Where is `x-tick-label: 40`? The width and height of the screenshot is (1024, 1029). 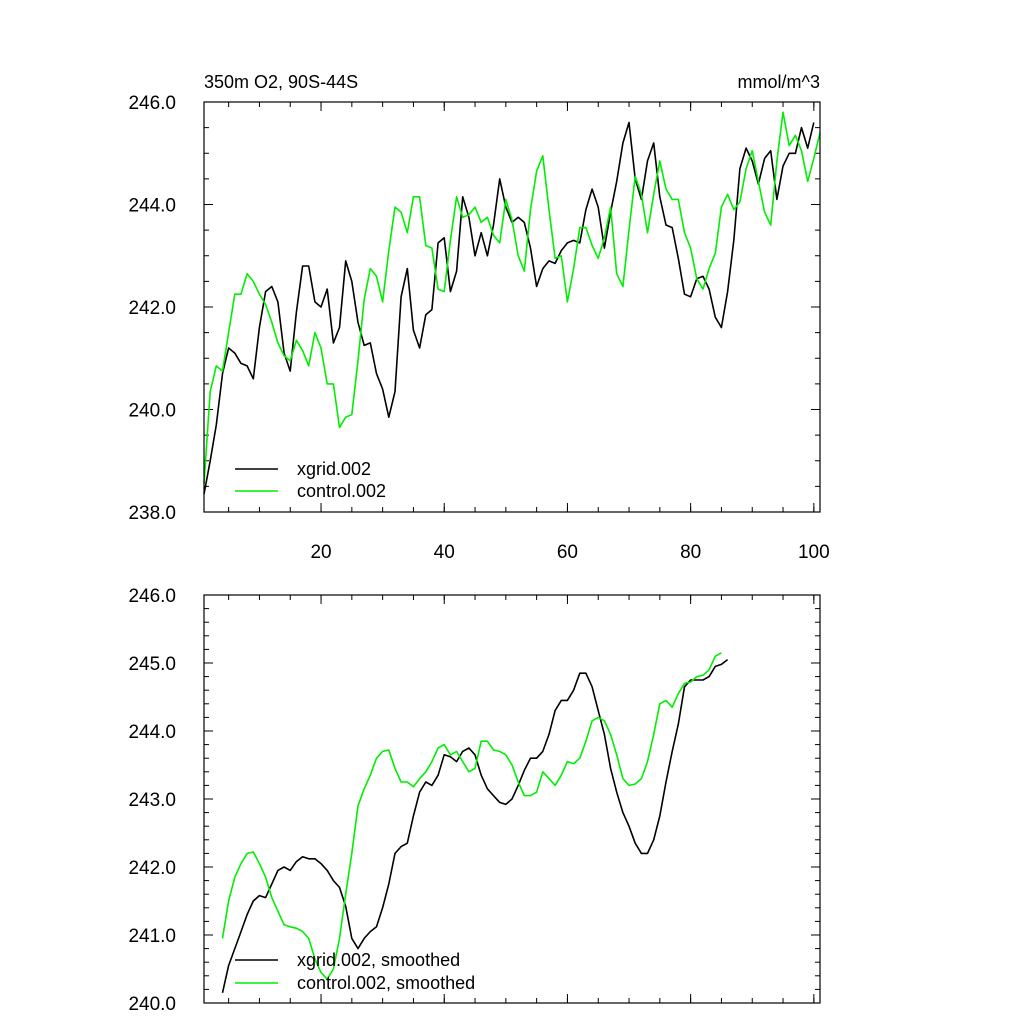
x-tick-label: 40 is located at coordinates (444, 552).